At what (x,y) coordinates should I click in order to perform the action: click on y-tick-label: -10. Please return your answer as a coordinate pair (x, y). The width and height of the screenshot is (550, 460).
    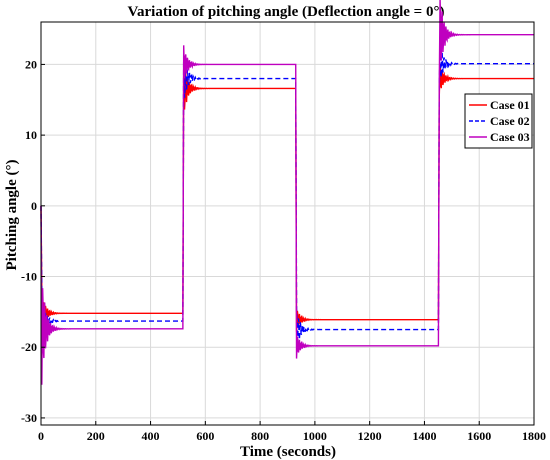
    Looking at the image, I should click on (29, 277).